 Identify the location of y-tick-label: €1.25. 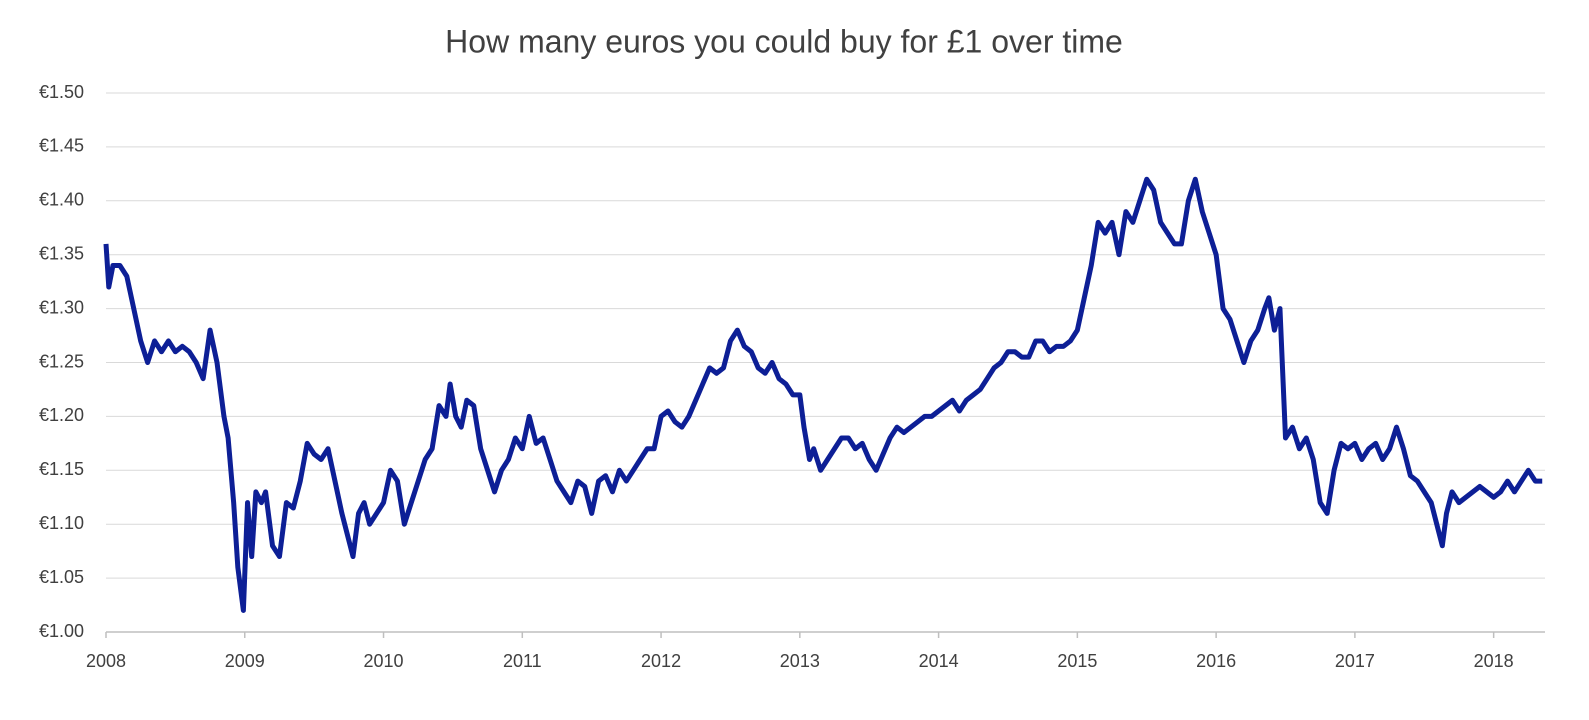
(61, 361).